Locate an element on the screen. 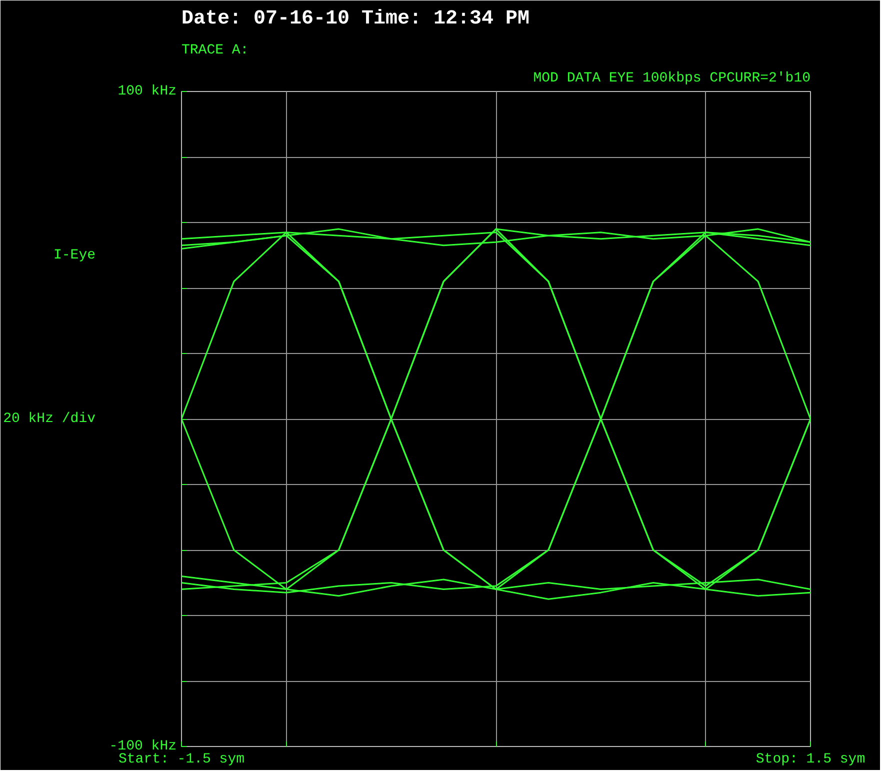 The width and height of the screenshot is (885, 778). text: 20 kHz /div is located at coordinates (49, 419).